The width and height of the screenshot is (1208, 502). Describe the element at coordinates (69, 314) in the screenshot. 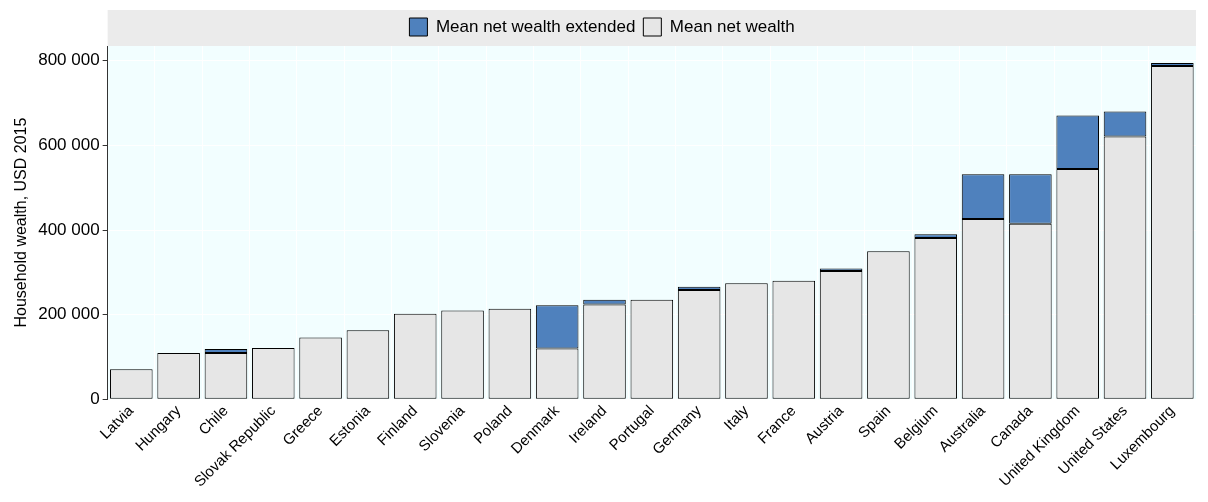

I see `y-tick-label: 200 000` at that location.